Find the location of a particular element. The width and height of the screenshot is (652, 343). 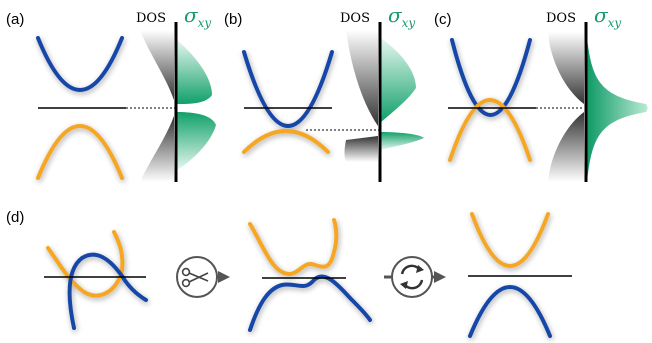

refresh-icon is located at coordinates (412, 277).